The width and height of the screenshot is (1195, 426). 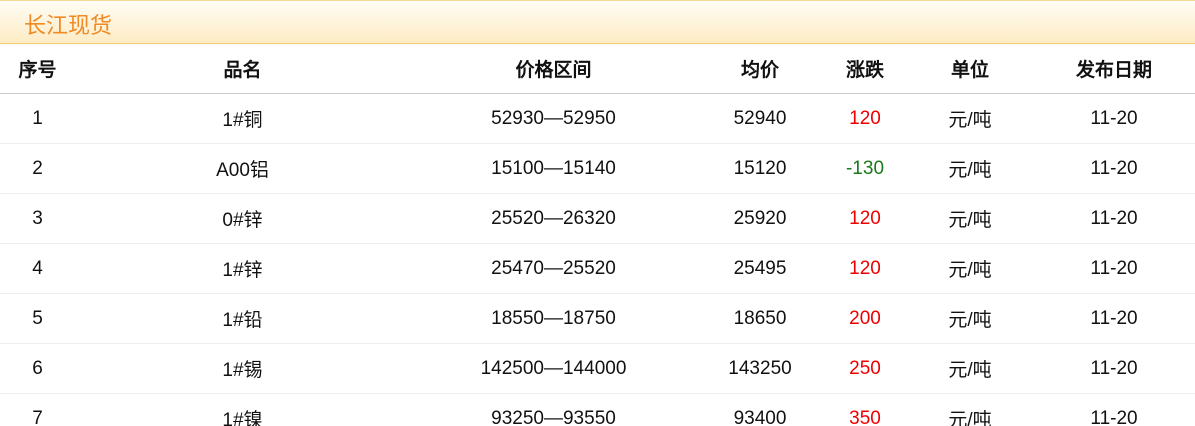 What do you see at coordinates (760, 168) in the screenshot?
I see `cell-avg: 15120` at bounding box center [760, 168].